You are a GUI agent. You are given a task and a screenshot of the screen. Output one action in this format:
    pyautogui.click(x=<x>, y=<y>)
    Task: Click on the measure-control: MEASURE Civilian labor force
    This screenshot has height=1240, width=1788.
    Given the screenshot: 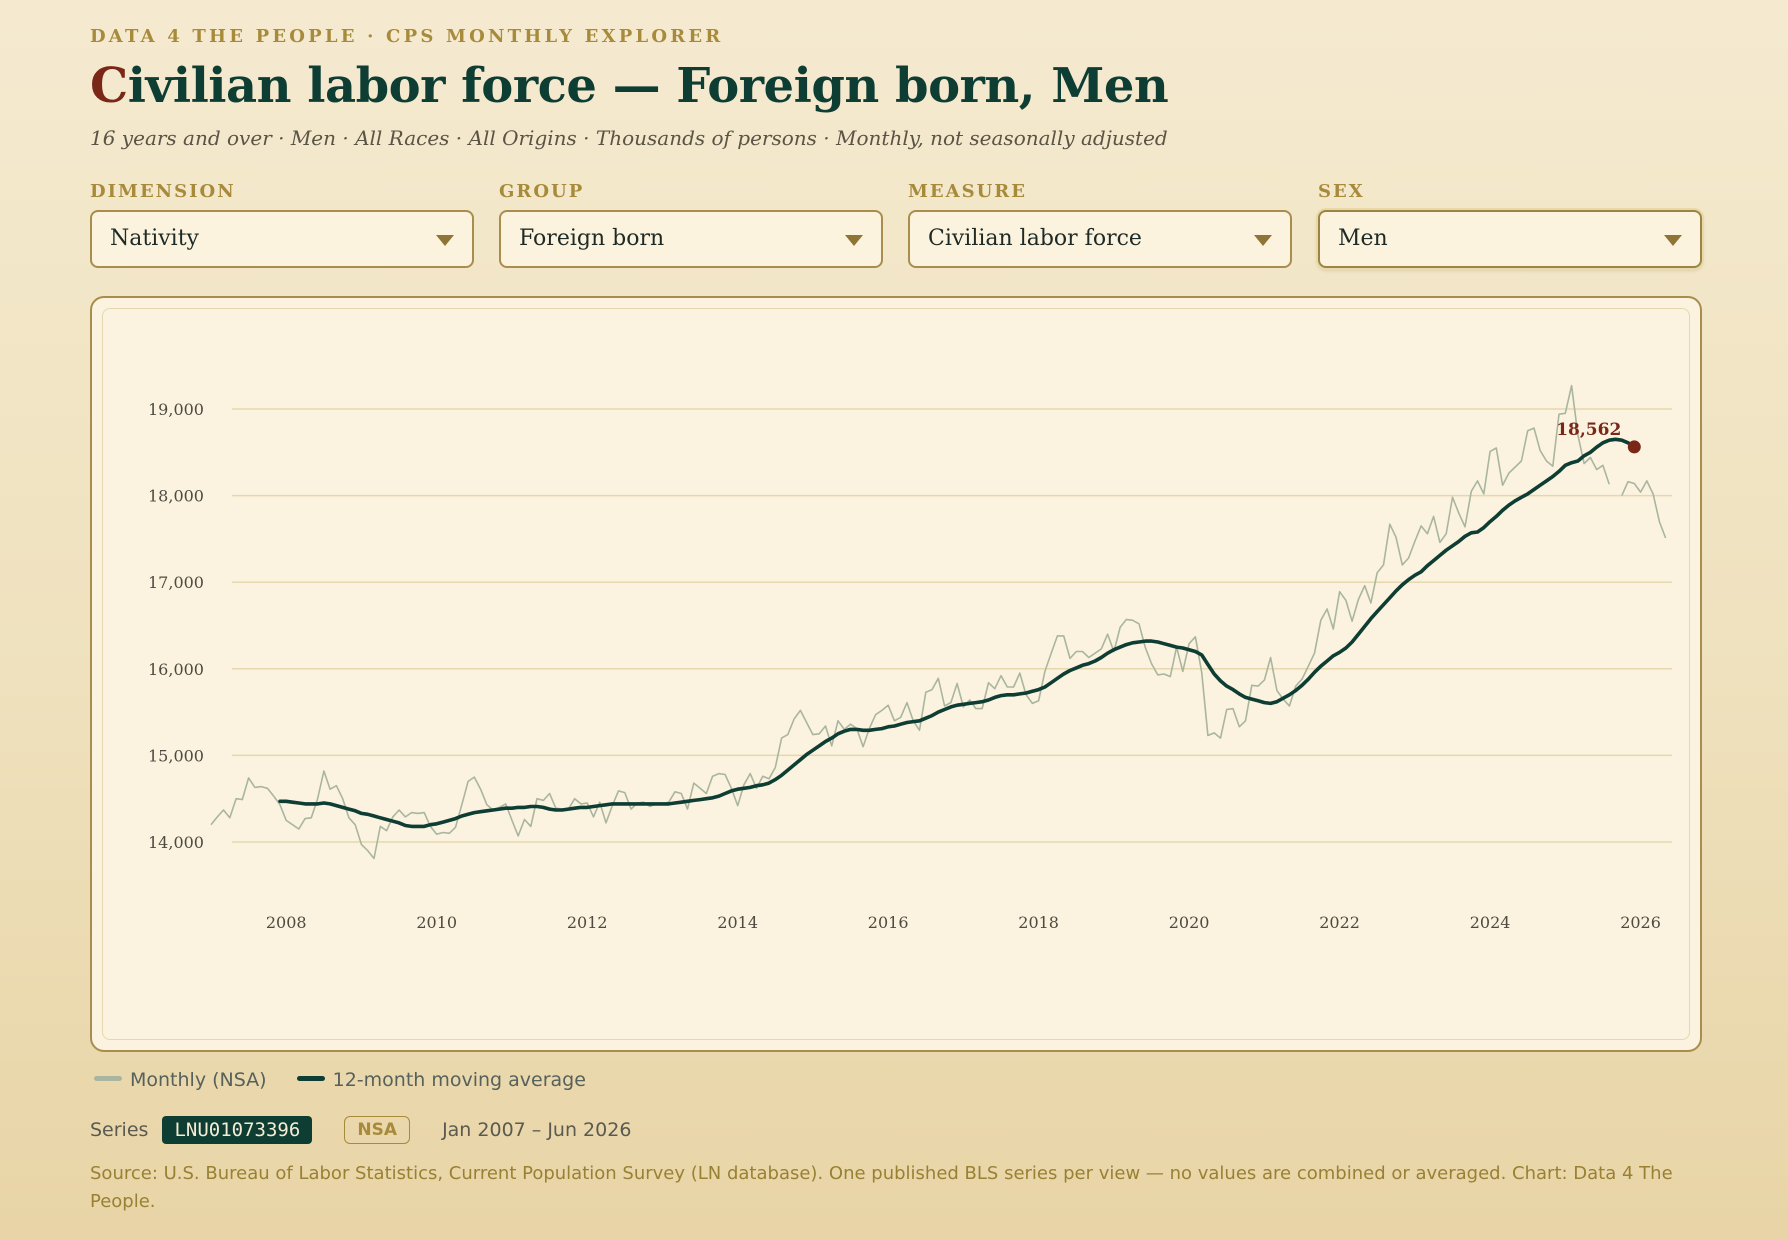 What is the action you would take?
    pyautogui.click(x=1100, y=224)
    